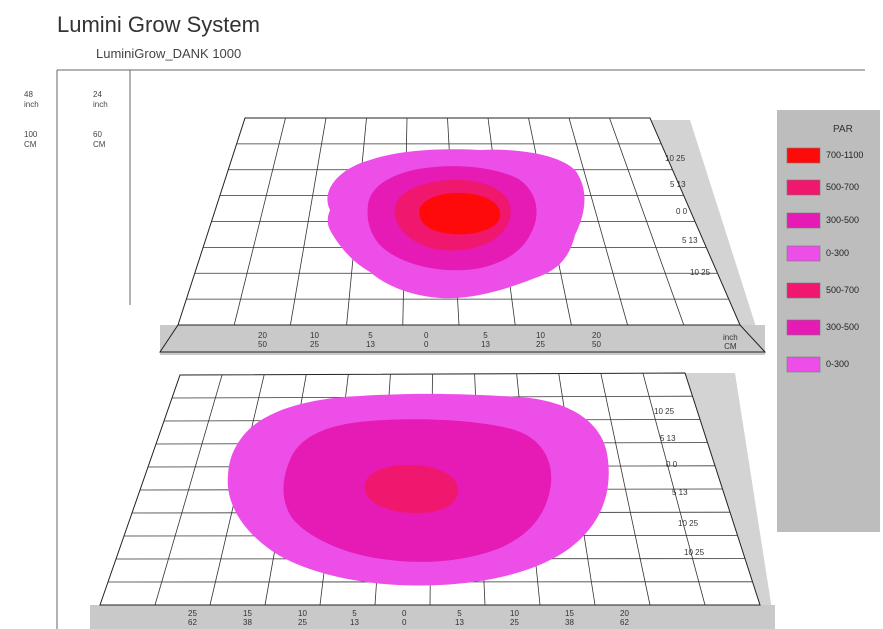 This screenshot has height=629, width=883. I want to click on top-scale-bar, so click(462, 340).